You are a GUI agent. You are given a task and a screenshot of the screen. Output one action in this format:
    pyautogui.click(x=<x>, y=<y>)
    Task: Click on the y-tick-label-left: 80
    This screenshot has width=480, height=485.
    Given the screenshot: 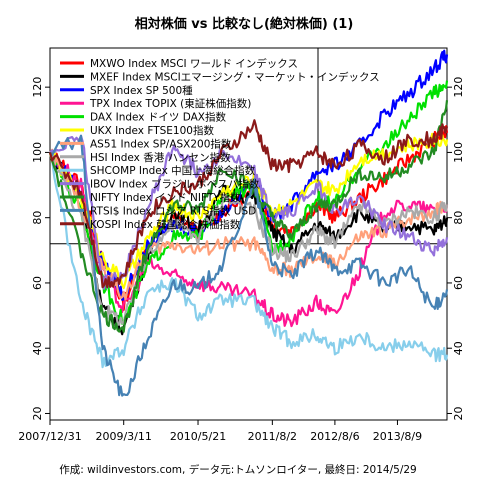 What is the action you would take?
    pyautogui.click(x=37, y=218)
    